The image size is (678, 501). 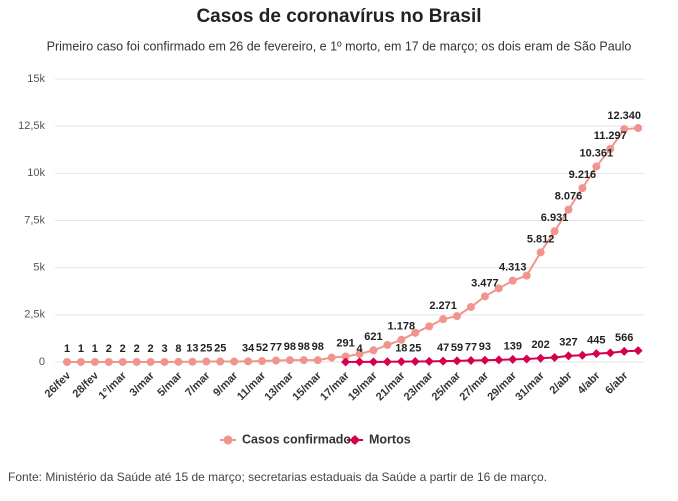 I want to click on data-label: 10.361, so click(x=597, y=153).